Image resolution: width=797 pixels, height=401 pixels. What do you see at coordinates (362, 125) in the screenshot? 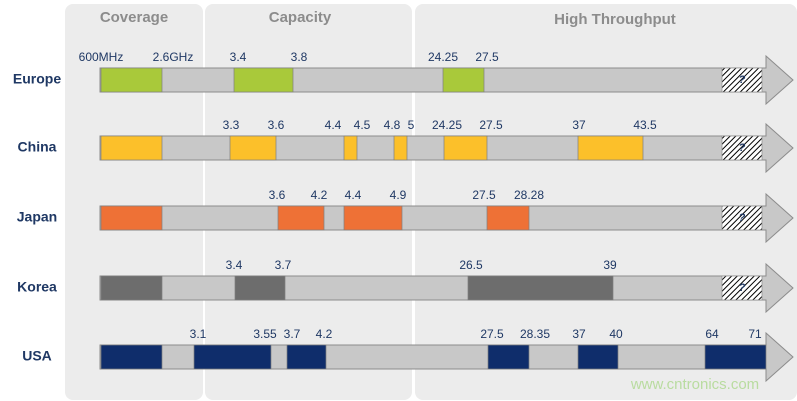
I see `frequency-label: 4.5` at bounding box center [362, 125].